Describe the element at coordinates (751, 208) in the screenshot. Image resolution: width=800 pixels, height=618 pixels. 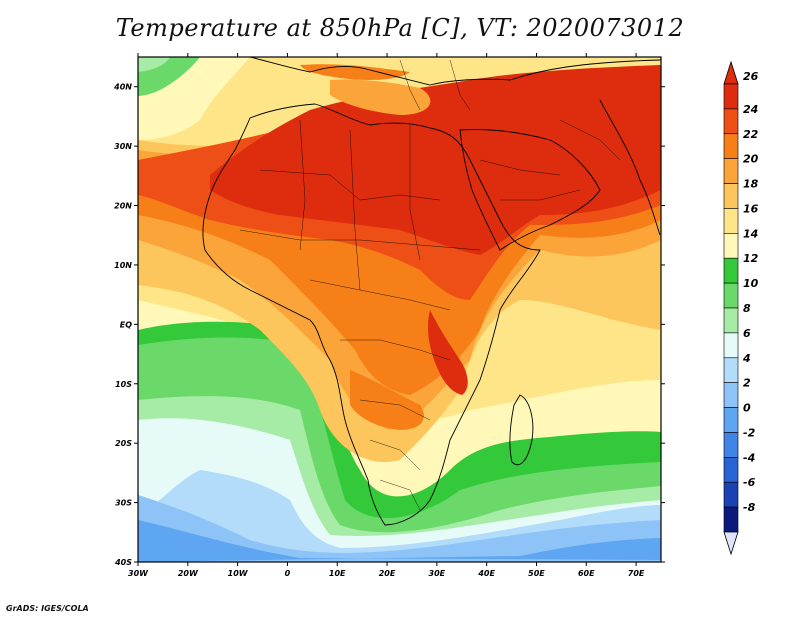
I see `colorbar-label: 16` at that location.